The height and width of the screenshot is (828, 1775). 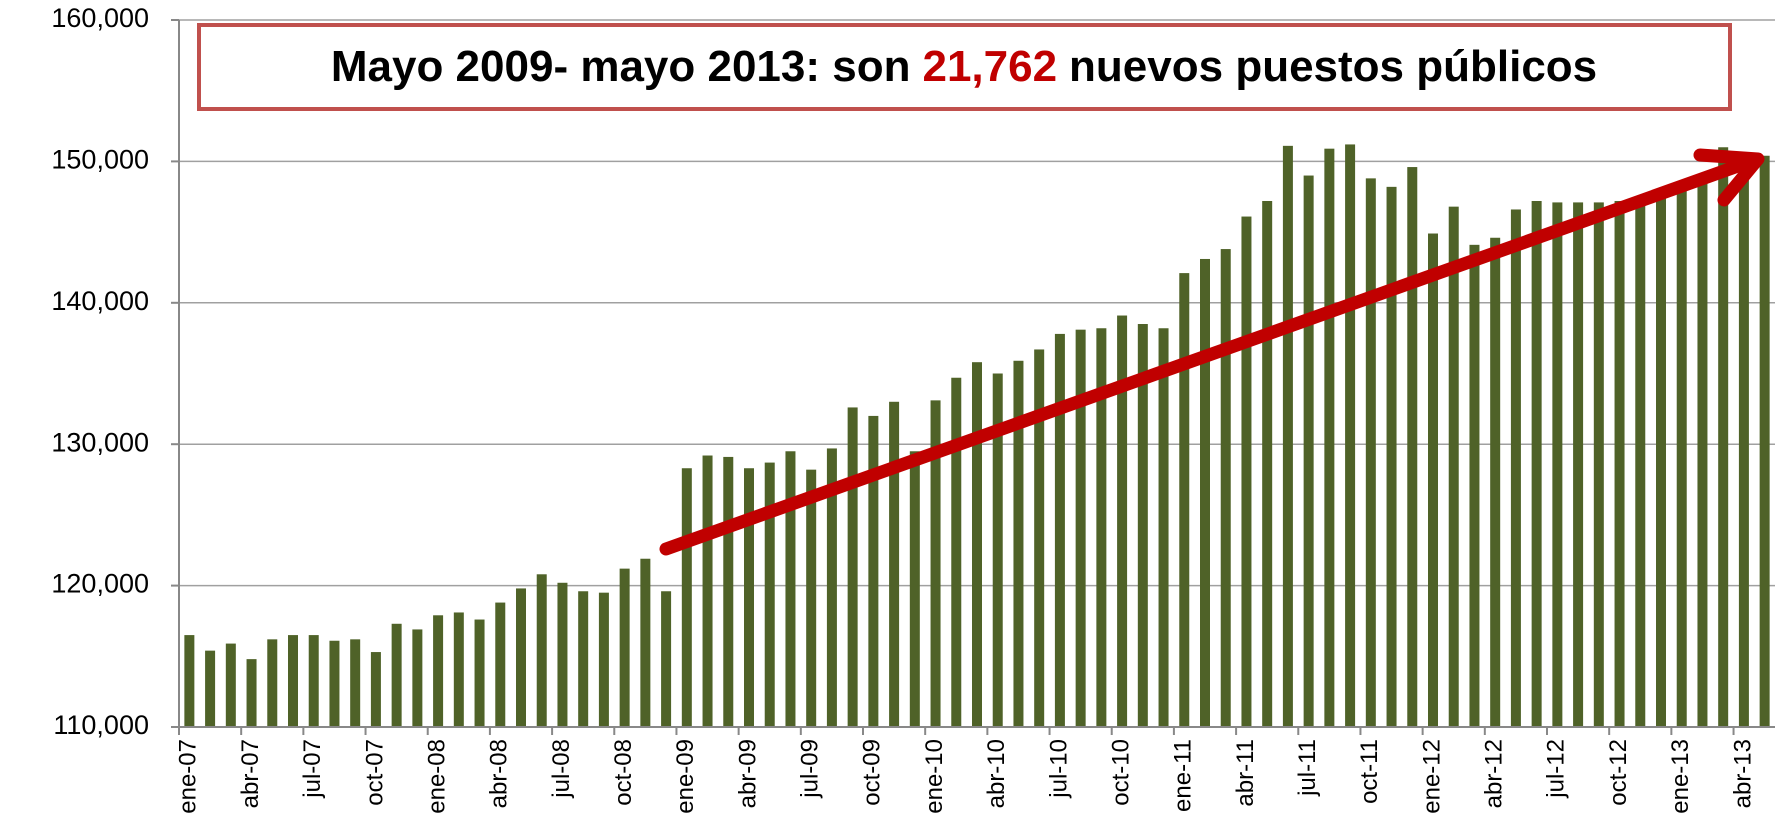 What do you see at coordinates (996, 773) in the screenshot?
I see `x-tick-label: abr-10` at bounding box center [996, 773].